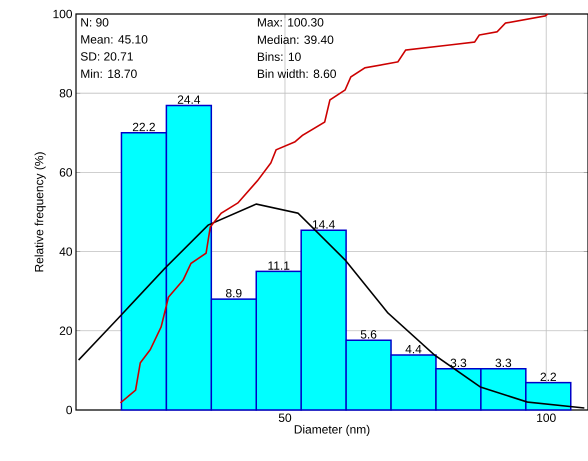 This screenshot has height=461, width=588. What do you see at coordinates (332, 430) in the screenshot?
I see `x-axis-title: Diameter (nm)` at bounding box center [332, 430].